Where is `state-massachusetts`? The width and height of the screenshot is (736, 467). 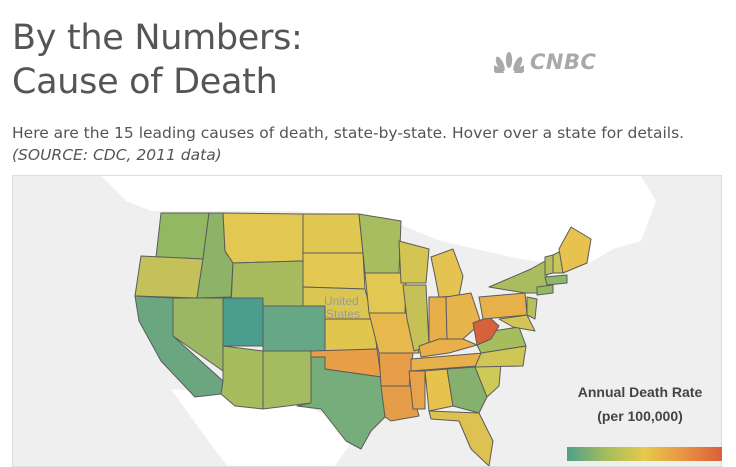
state-massachusetts is located at coordinates (556, 280).